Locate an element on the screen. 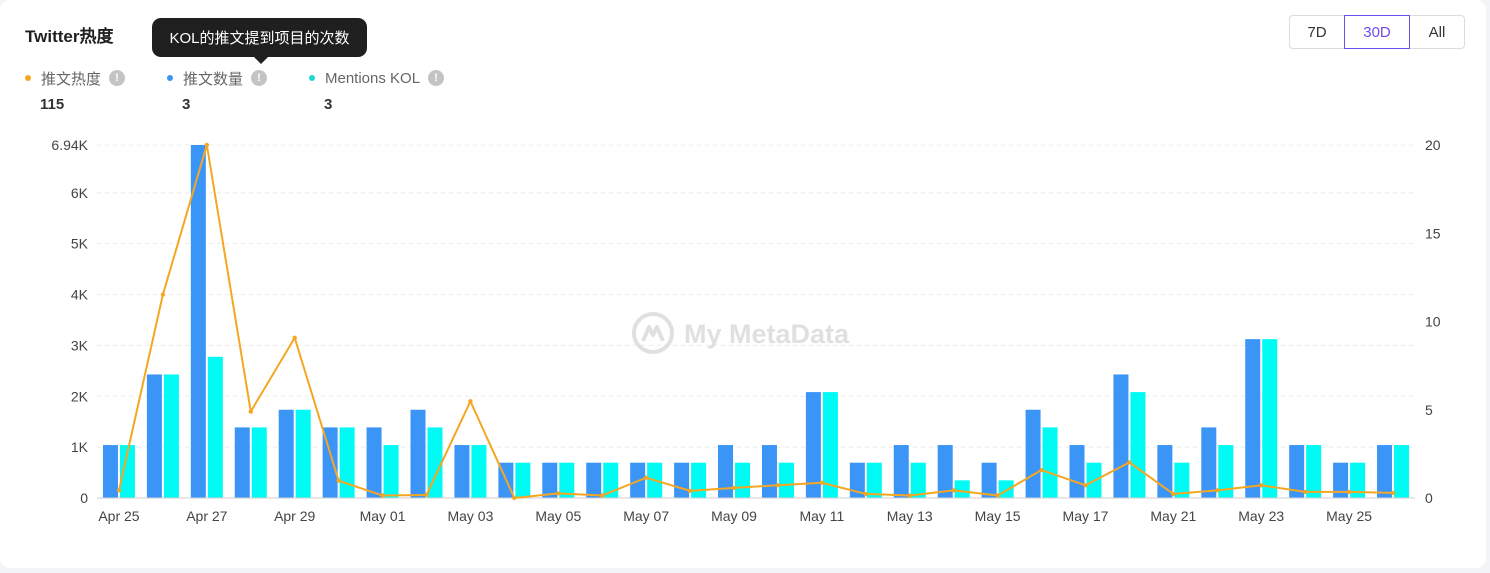 Image resolution: width=1490 pixels, height=573 pixels. legend-item-mentions-kol: Mentions KOL ! 3 is located at coordinates (377, 90).